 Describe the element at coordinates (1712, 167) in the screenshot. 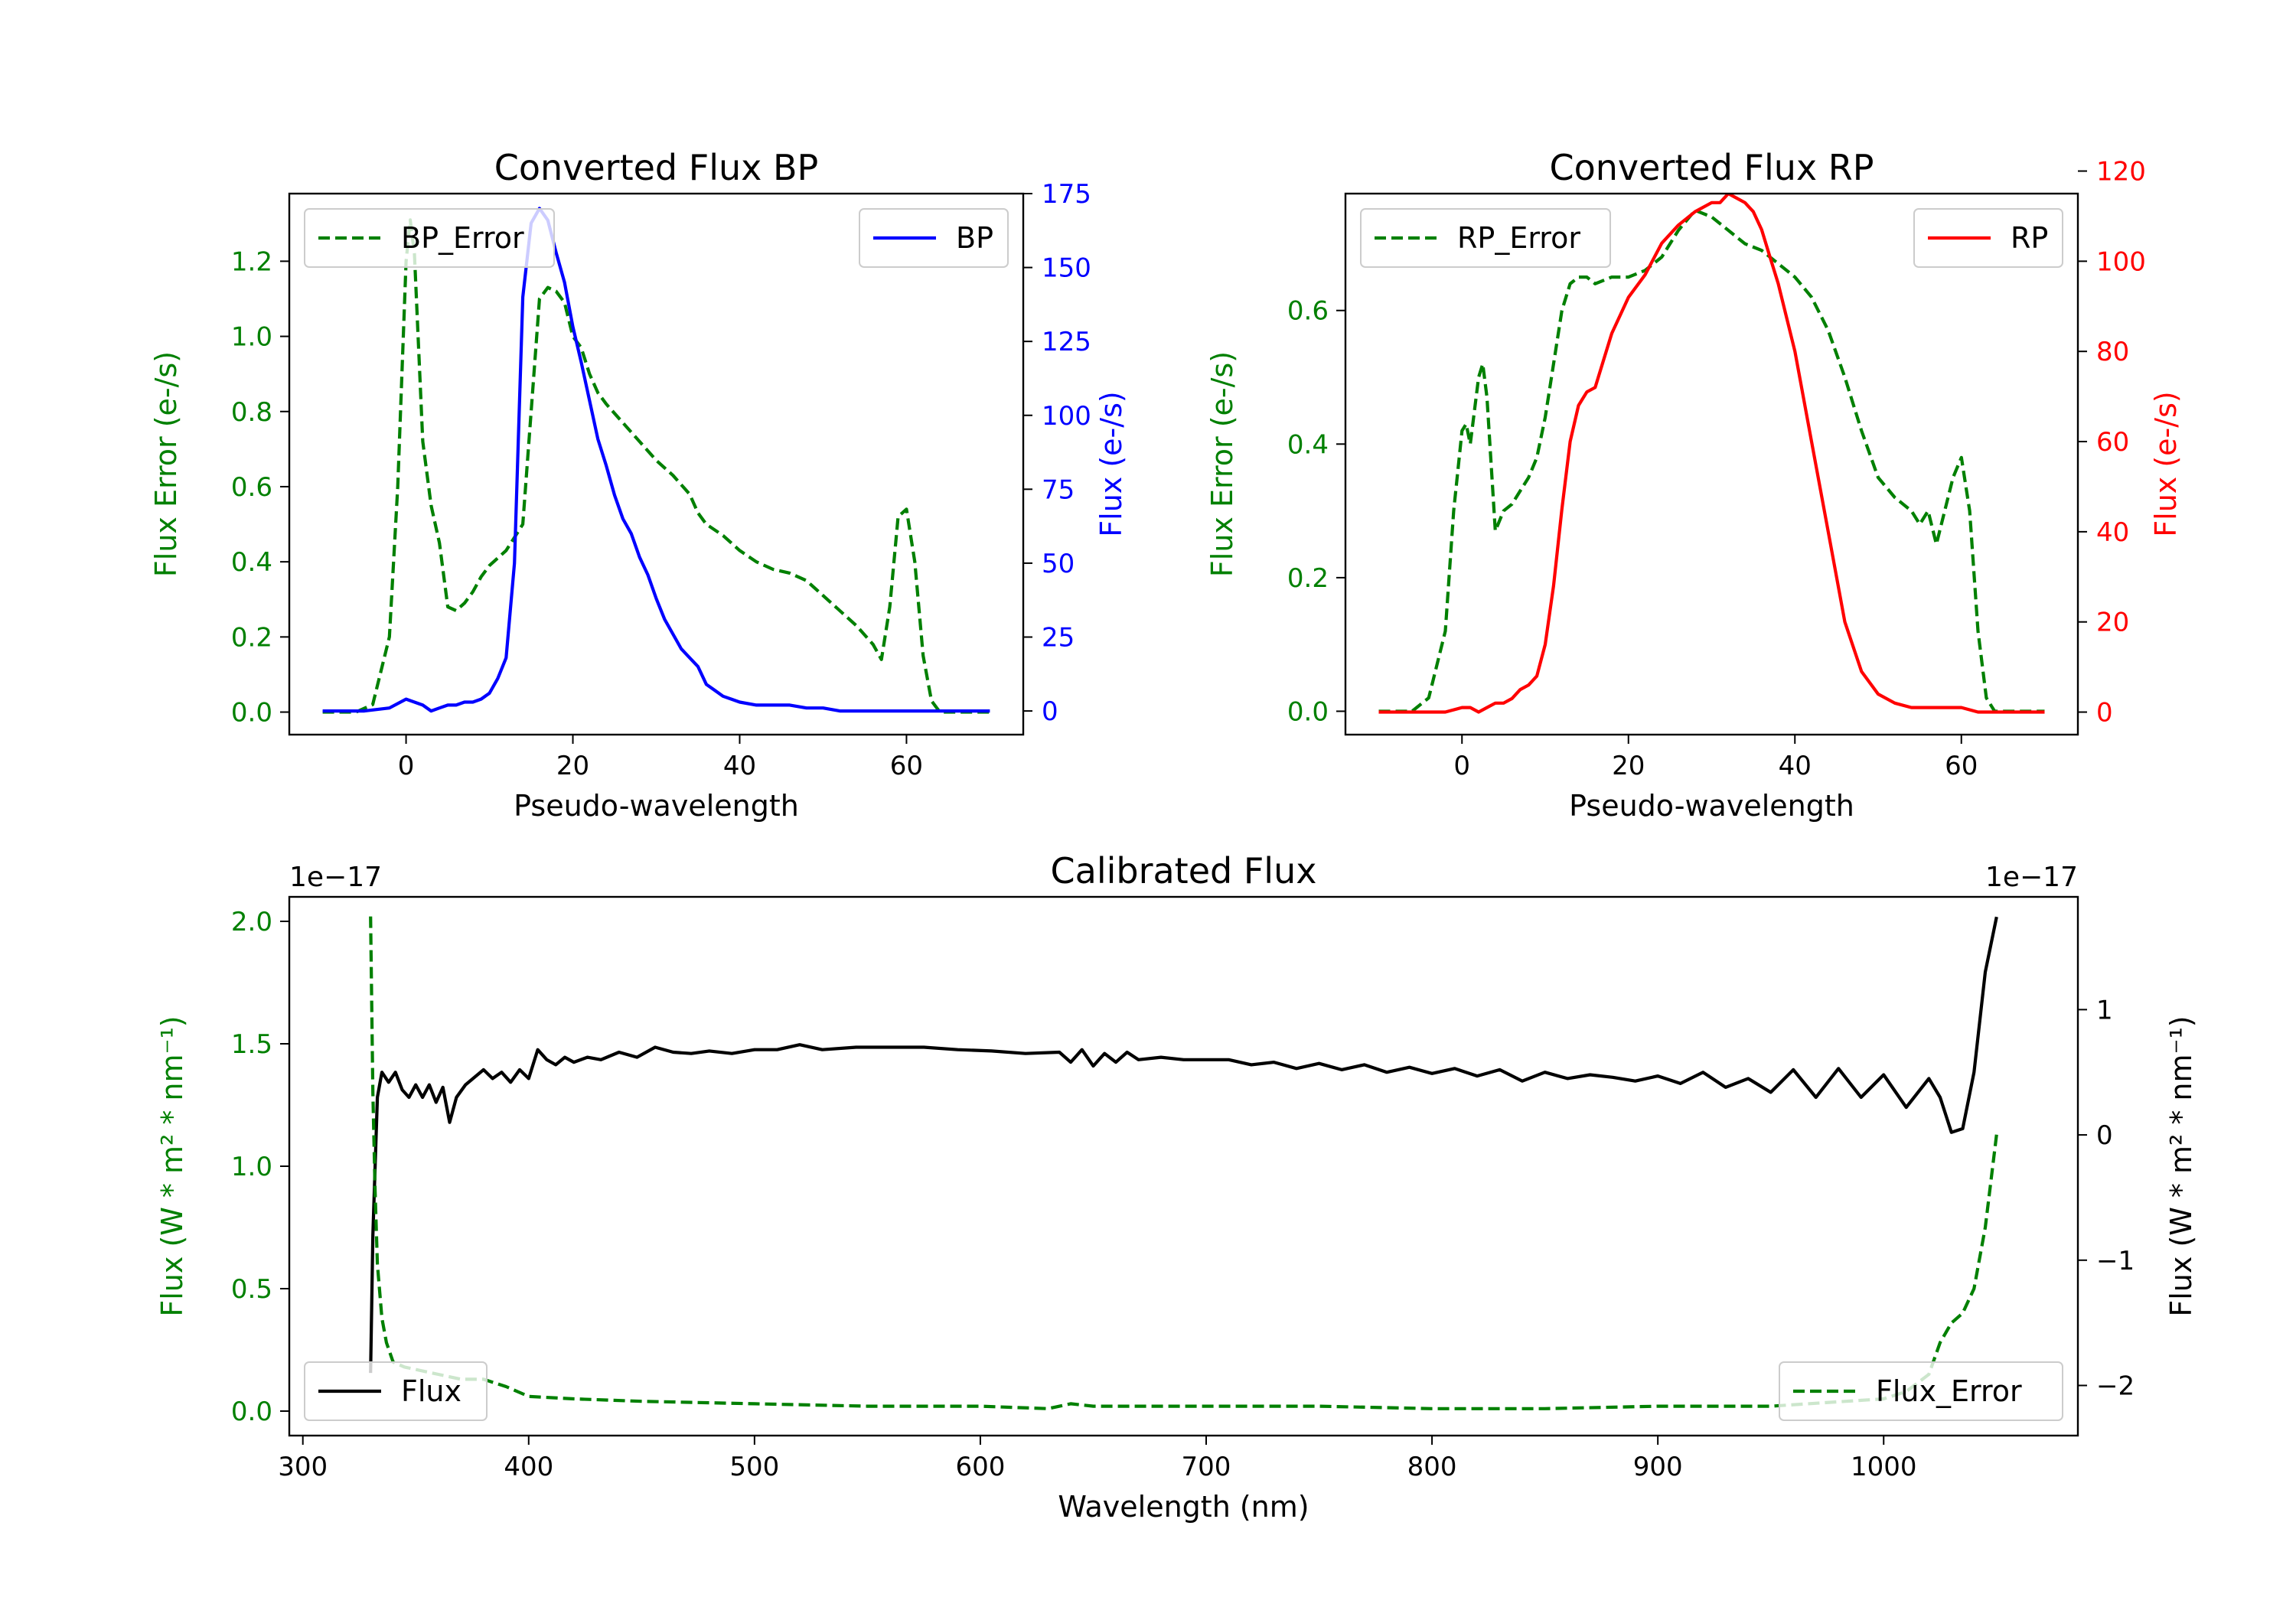

I see `chart-title: Converted Flux RP` at that location.